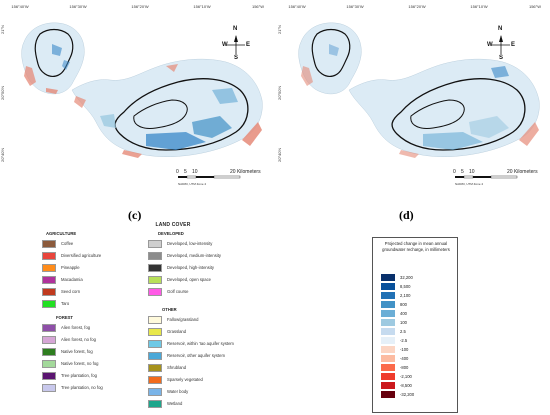 The height and width of the screenshot is (415, 550). What do you see at coordinates (140, 6) in the screenshot?
I see `lon-tick: 156°20'W` at bounding box center [140, 6].